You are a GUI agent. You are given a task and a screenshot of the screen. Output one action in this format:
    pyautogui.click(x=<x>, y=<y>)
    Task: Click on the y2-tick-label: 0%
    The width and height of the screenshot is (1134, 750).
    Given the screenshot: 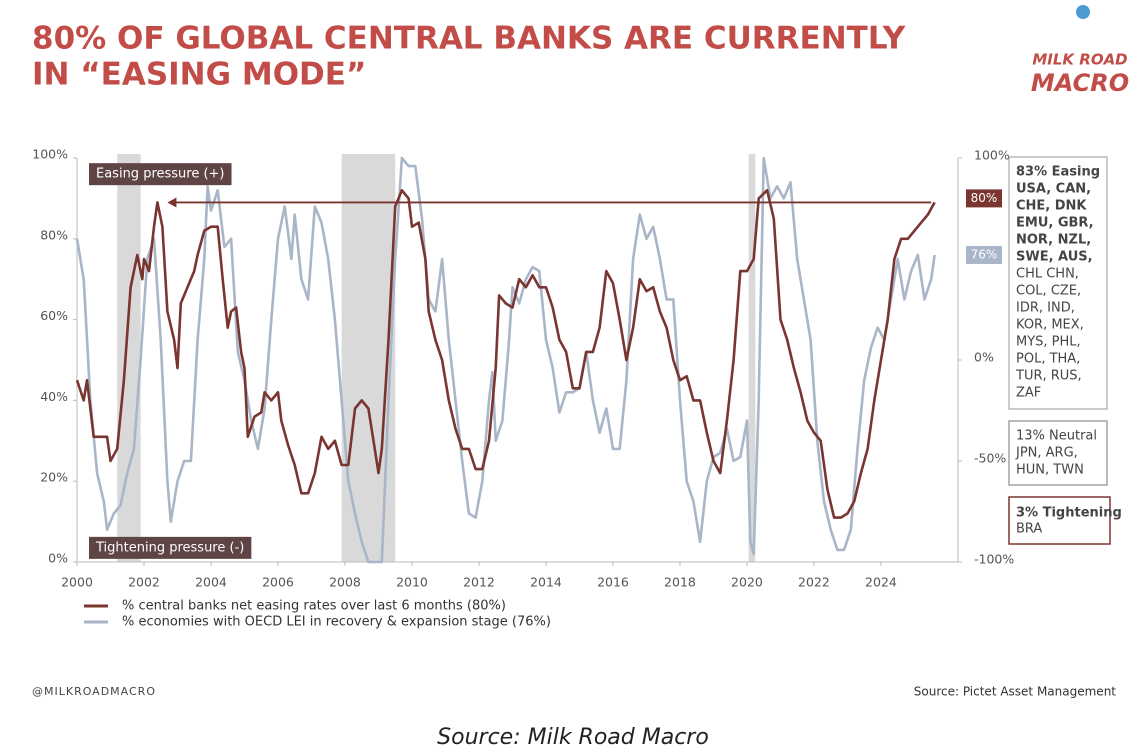 What is the action you would take?
    pyautogui.click(x=984, y=357)
    